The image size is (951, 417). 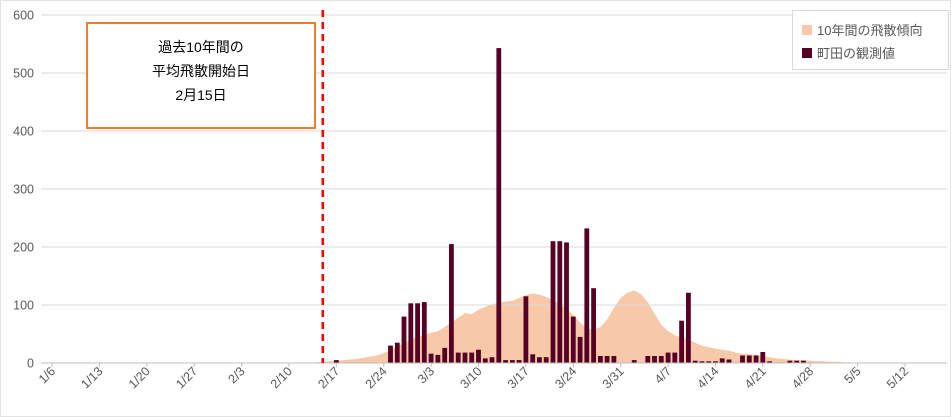 What do you see at coordinates (870, 30) in the screenshot?
I see `legend-label-area: 10年間の飛散傾向` at bounding box center [870, 30].